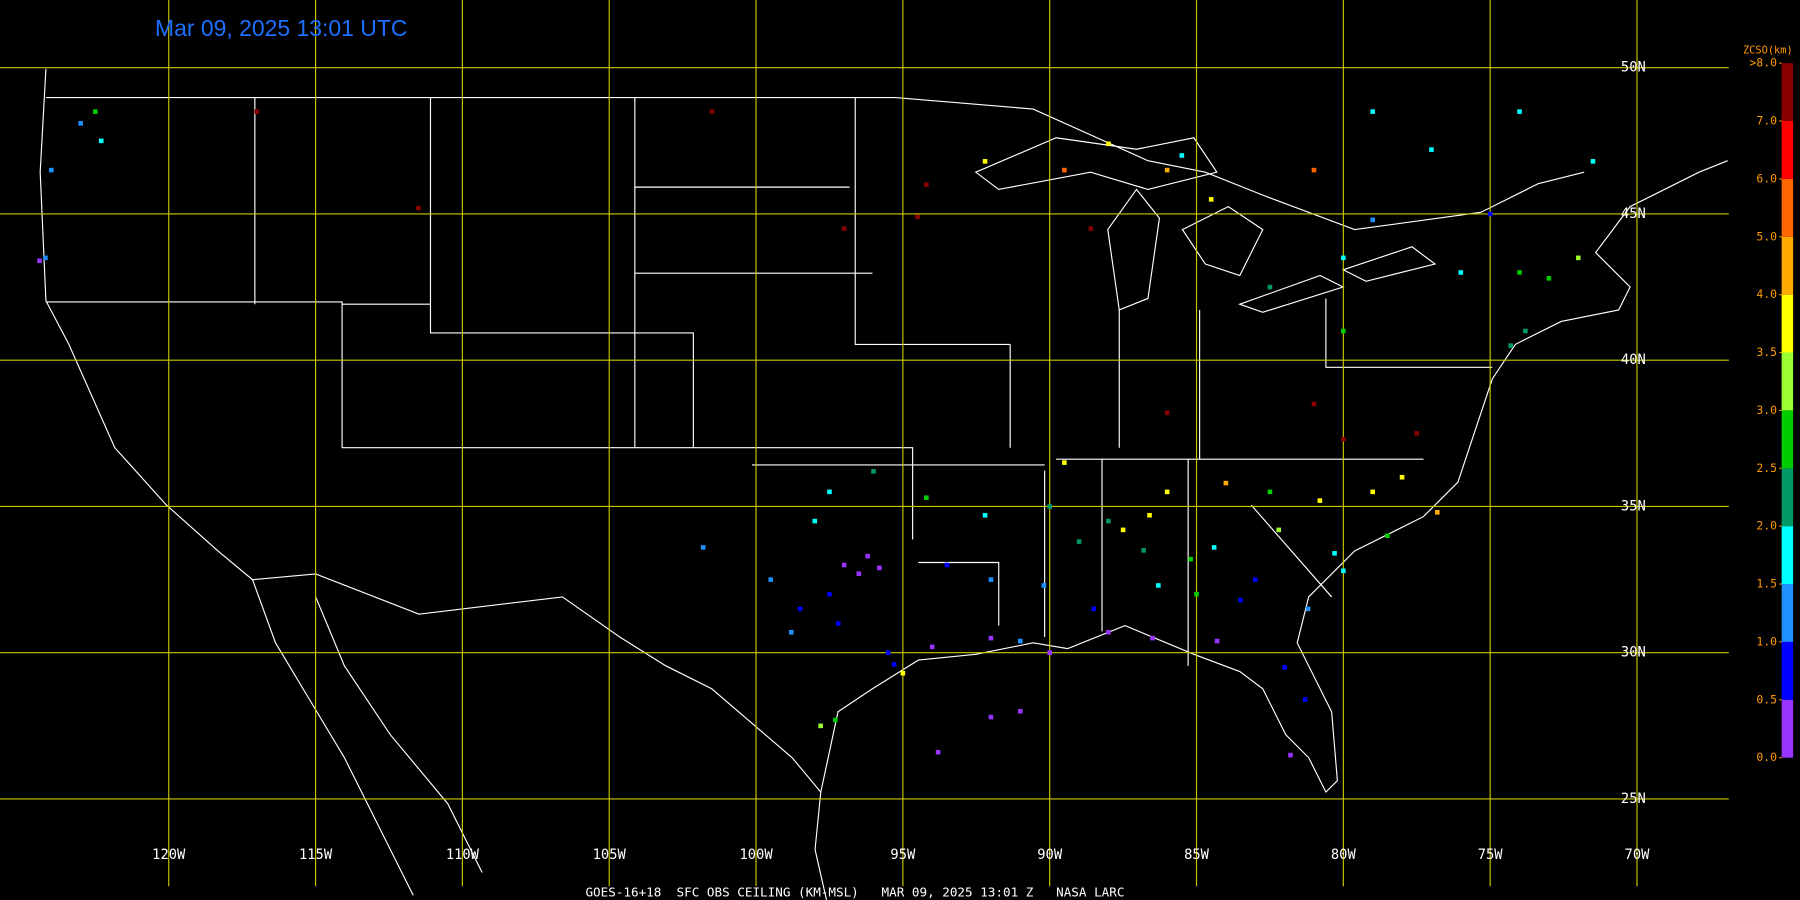 This screenshot has height=900, width=1800. Describe the element at coordinates (1638, 855) in the screenshot. I see `lon-label: 70W` at that location.